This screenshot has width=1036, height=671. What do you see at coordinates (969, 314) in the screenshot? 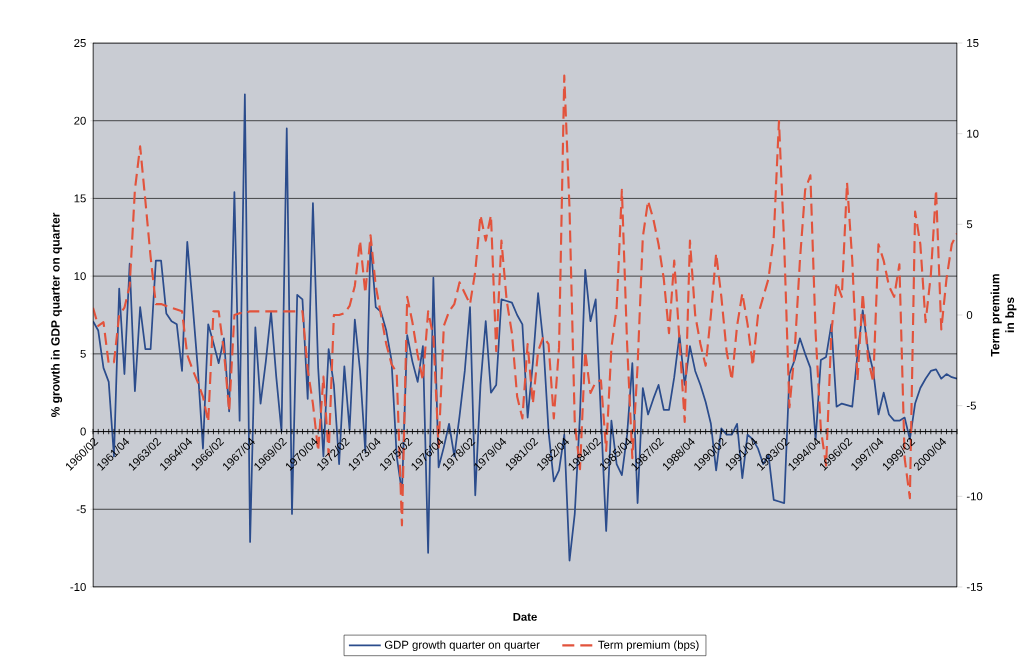
I see `y2-tick-label: 0` at bounding box center [969, 314].